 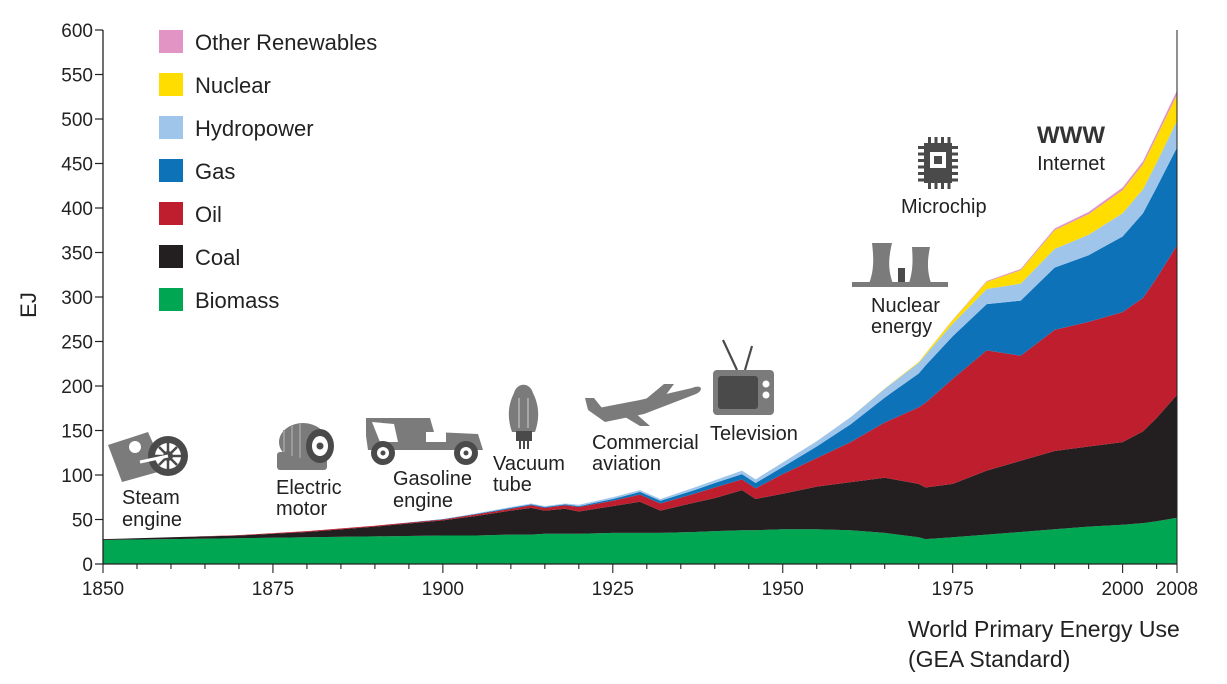 I want to click on annotation-label: Commercial, so click(x=645, y=443).